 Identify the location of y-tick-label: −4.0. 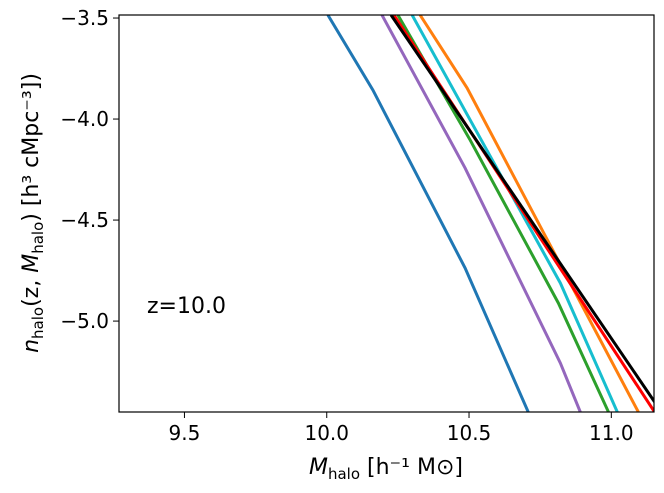
(84, 119).